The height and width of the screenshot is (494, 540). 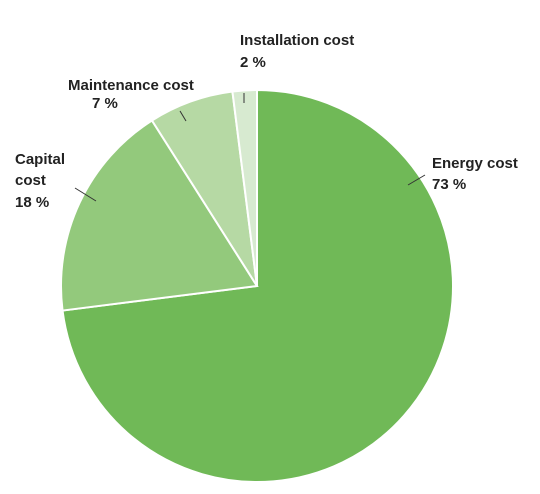 I want to click on value-label: 2 %, so click(x=253, y=62).